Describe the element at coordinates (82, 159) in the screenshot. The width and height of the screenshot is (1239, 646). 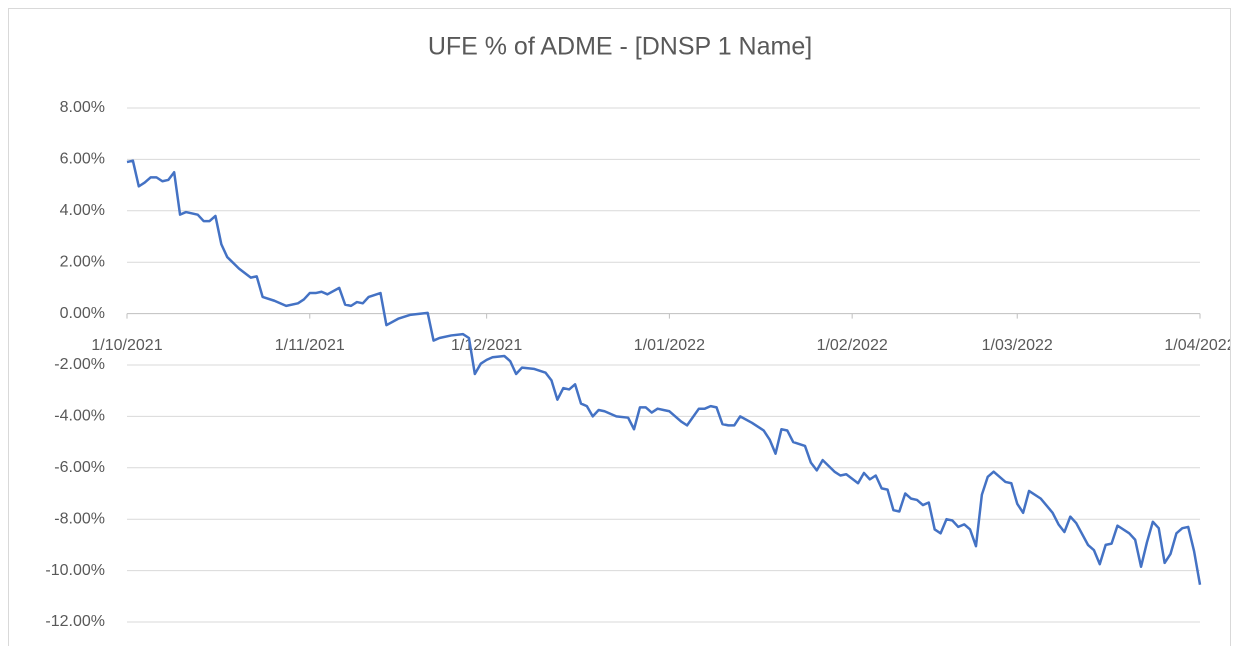
I see `y-tick-label: 6.00%` at that location.